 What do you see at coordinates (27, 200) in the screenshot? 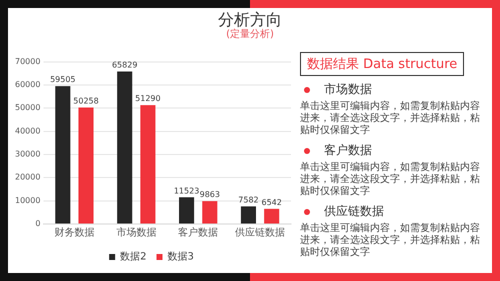
I see `y-tick-label: 10000` at bounding box center [27, 200].